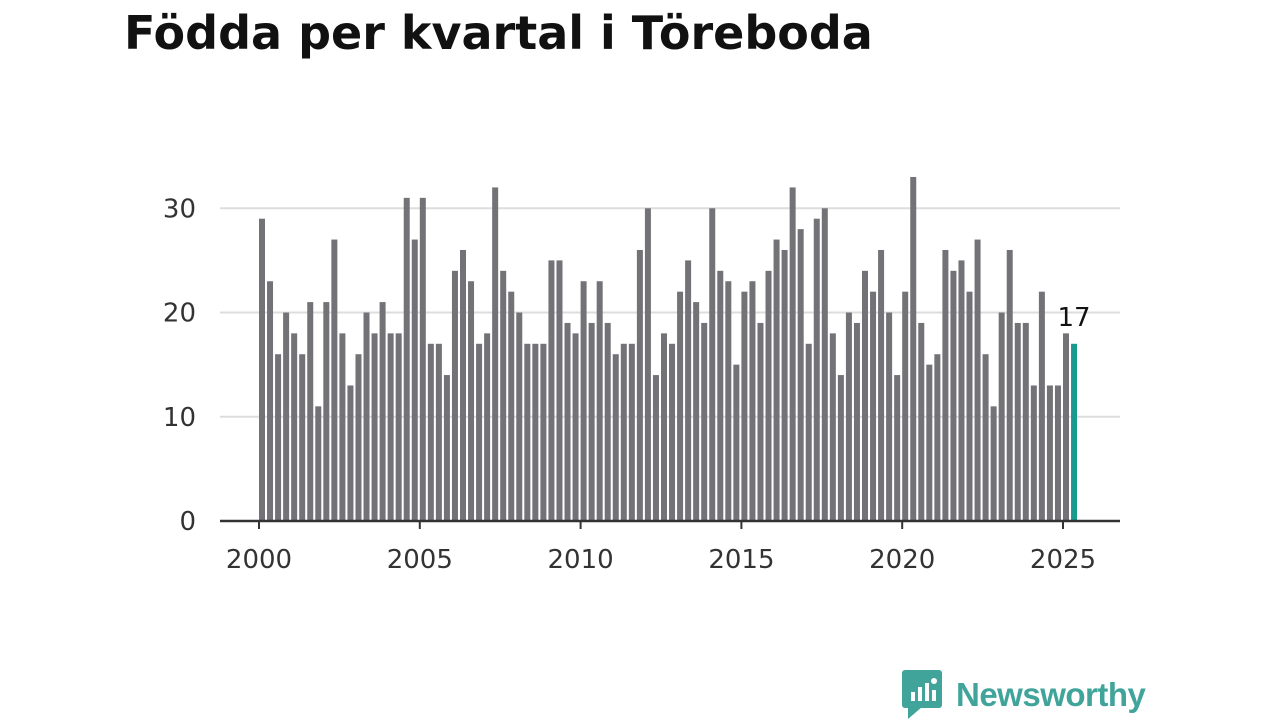  What do you see at coordinates (581, 560) in the screenshot?
I see `x-tick-label: 2010` at bounding box center [581, 560].